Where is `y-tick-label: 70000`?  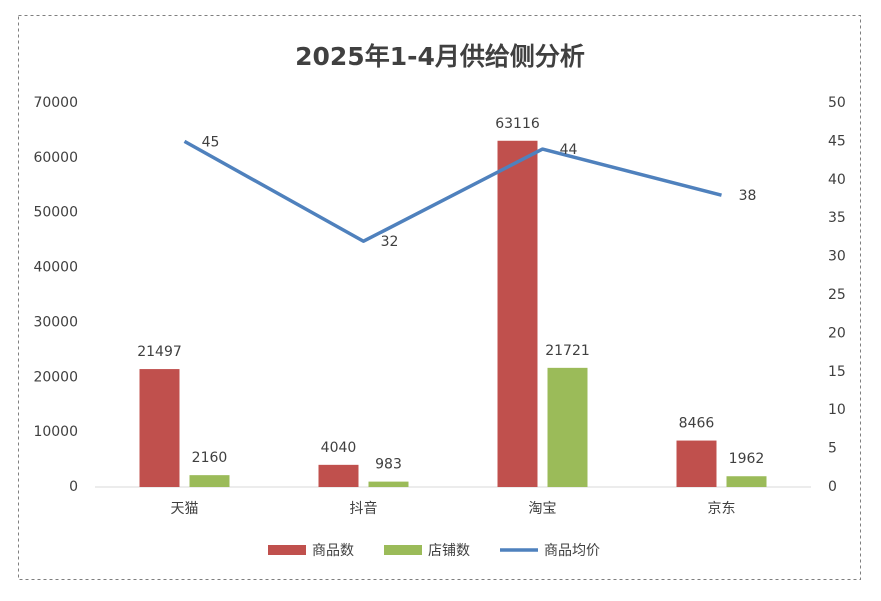 y-tick-label: 70000 is located at coordinates (55, 103).